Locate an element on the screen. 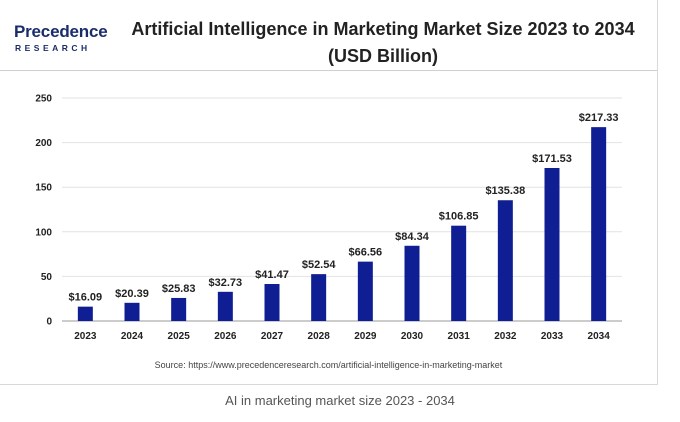 This screenshot has width=680, height=422. bar-2027 is located at coordinates (272, 302).